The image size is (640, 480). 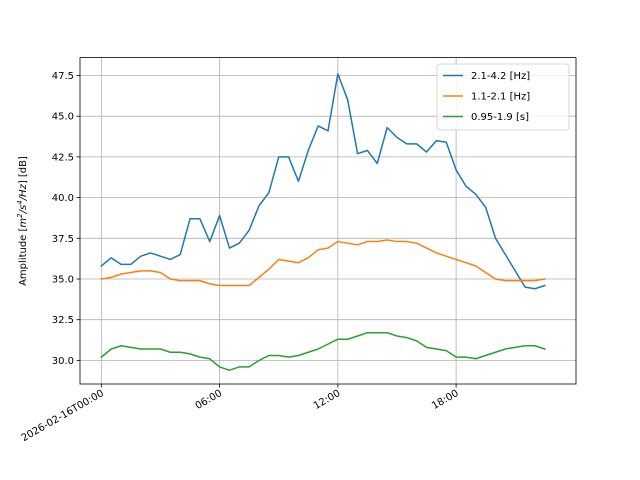 I want to click on y-tick-label: 30.0, so click(x=63, y=361).